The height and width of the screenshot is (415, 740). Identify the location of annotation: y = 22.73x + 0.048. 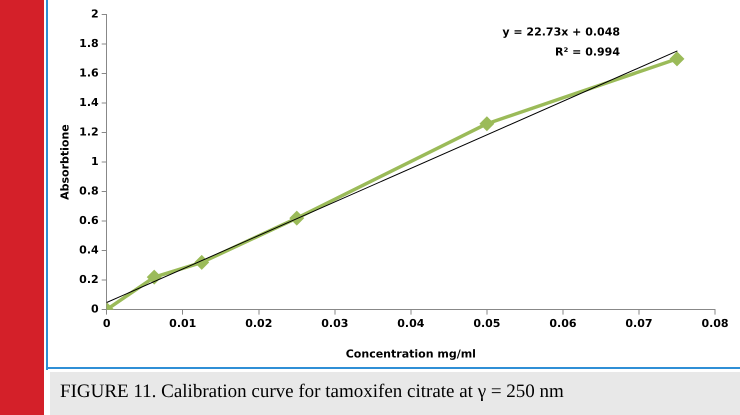
(561, 31).